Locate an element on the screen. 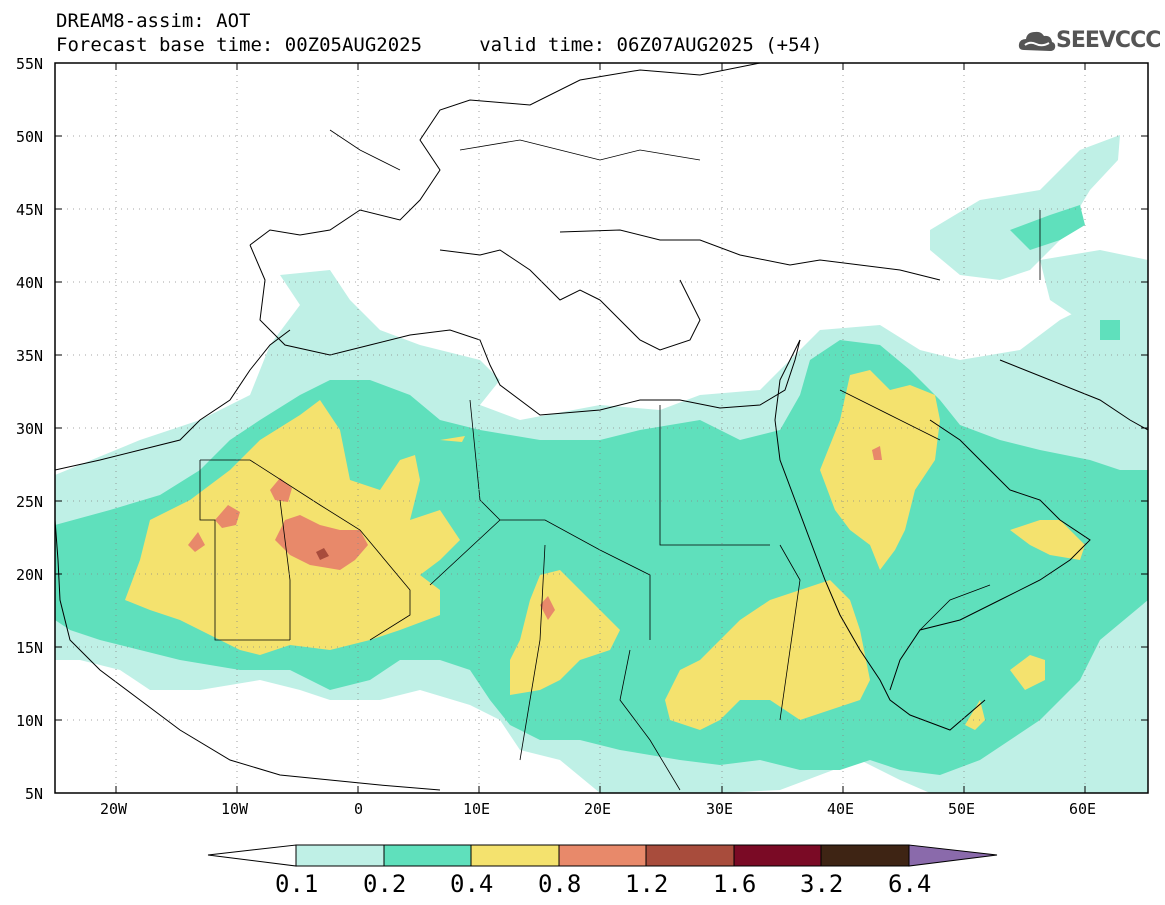  colorbar-label: 0.8 is located at coordinates (560, 884).